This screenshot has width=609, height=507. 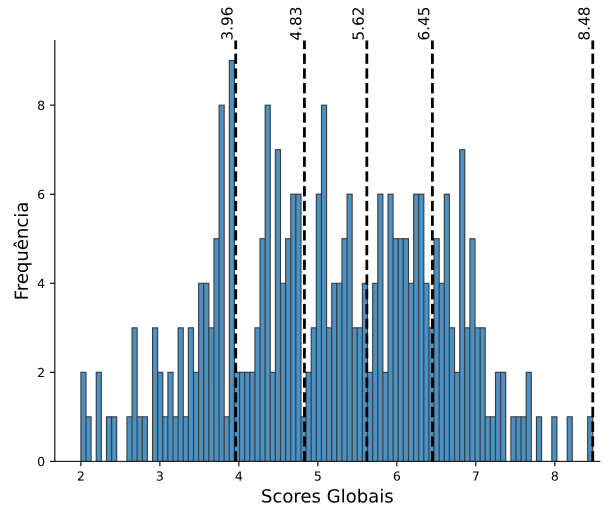 I want to click on x-axis-title: Scores Globais, so click(x=327, y=495).